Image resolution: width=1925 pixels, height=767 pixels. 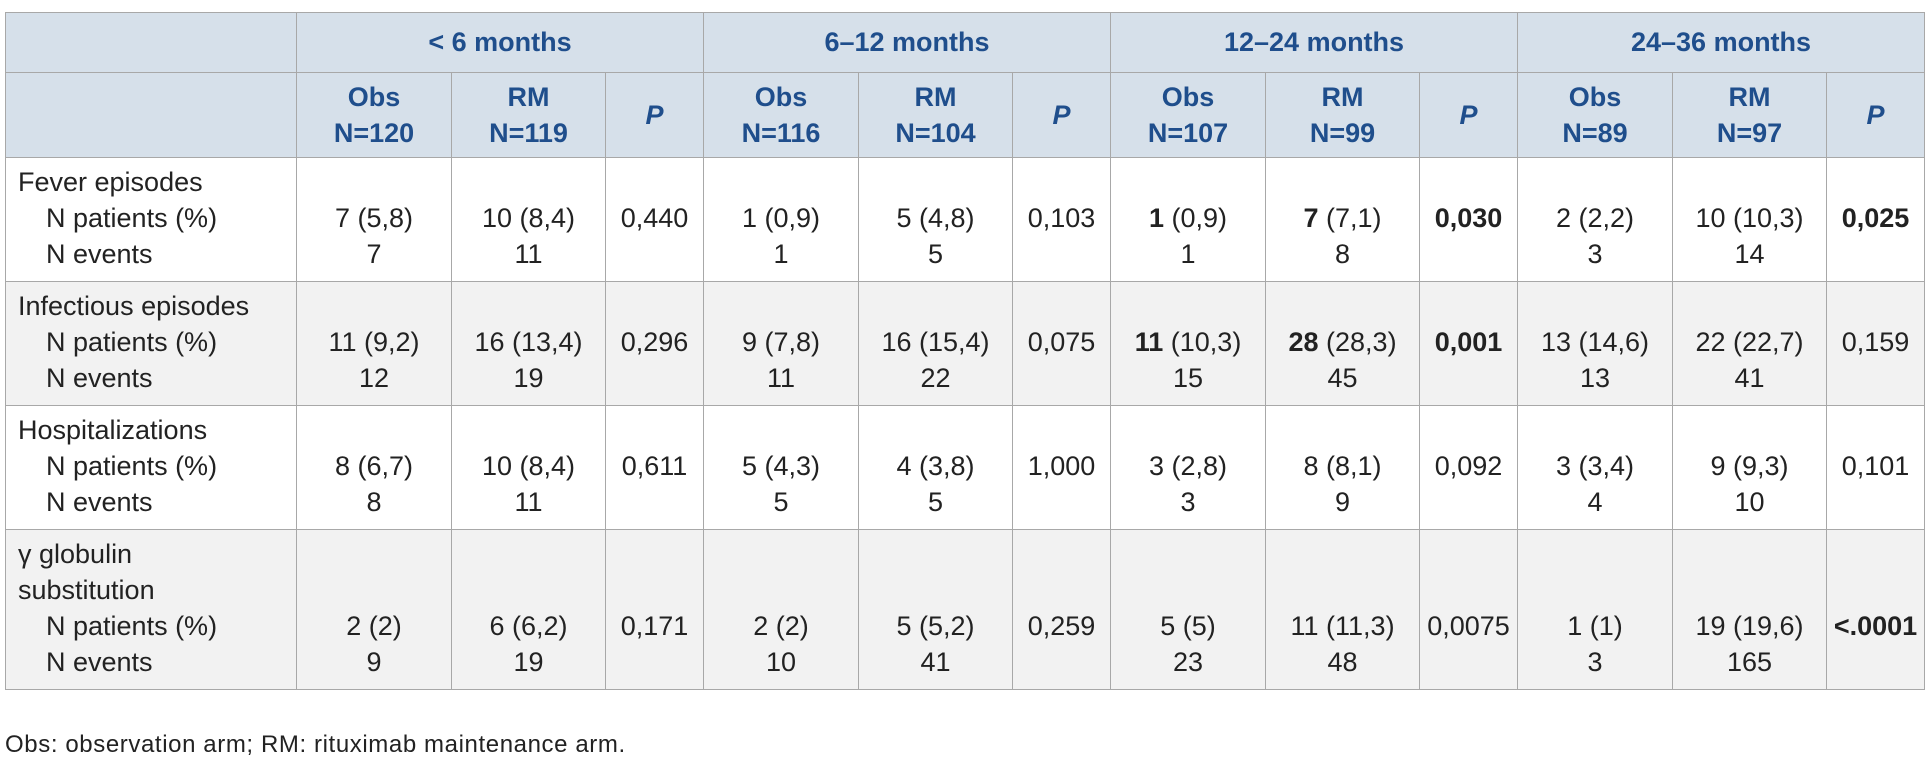 What do you see at coordinates (528, 609) in the screenshot?
I see `value-cell: 6 (6,2) 19` at bounding box center [528, 609].